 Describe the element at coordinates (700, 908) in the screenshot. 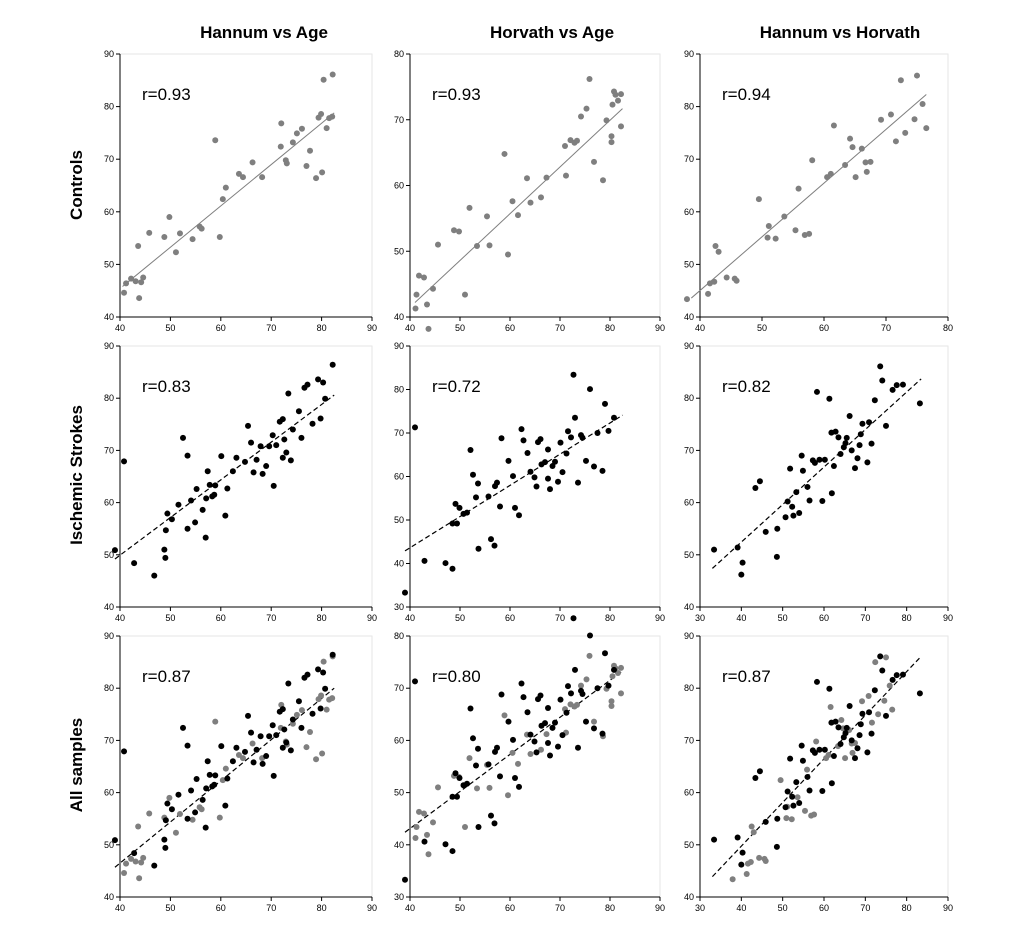

I see `x-tick-label: 30` at that location.